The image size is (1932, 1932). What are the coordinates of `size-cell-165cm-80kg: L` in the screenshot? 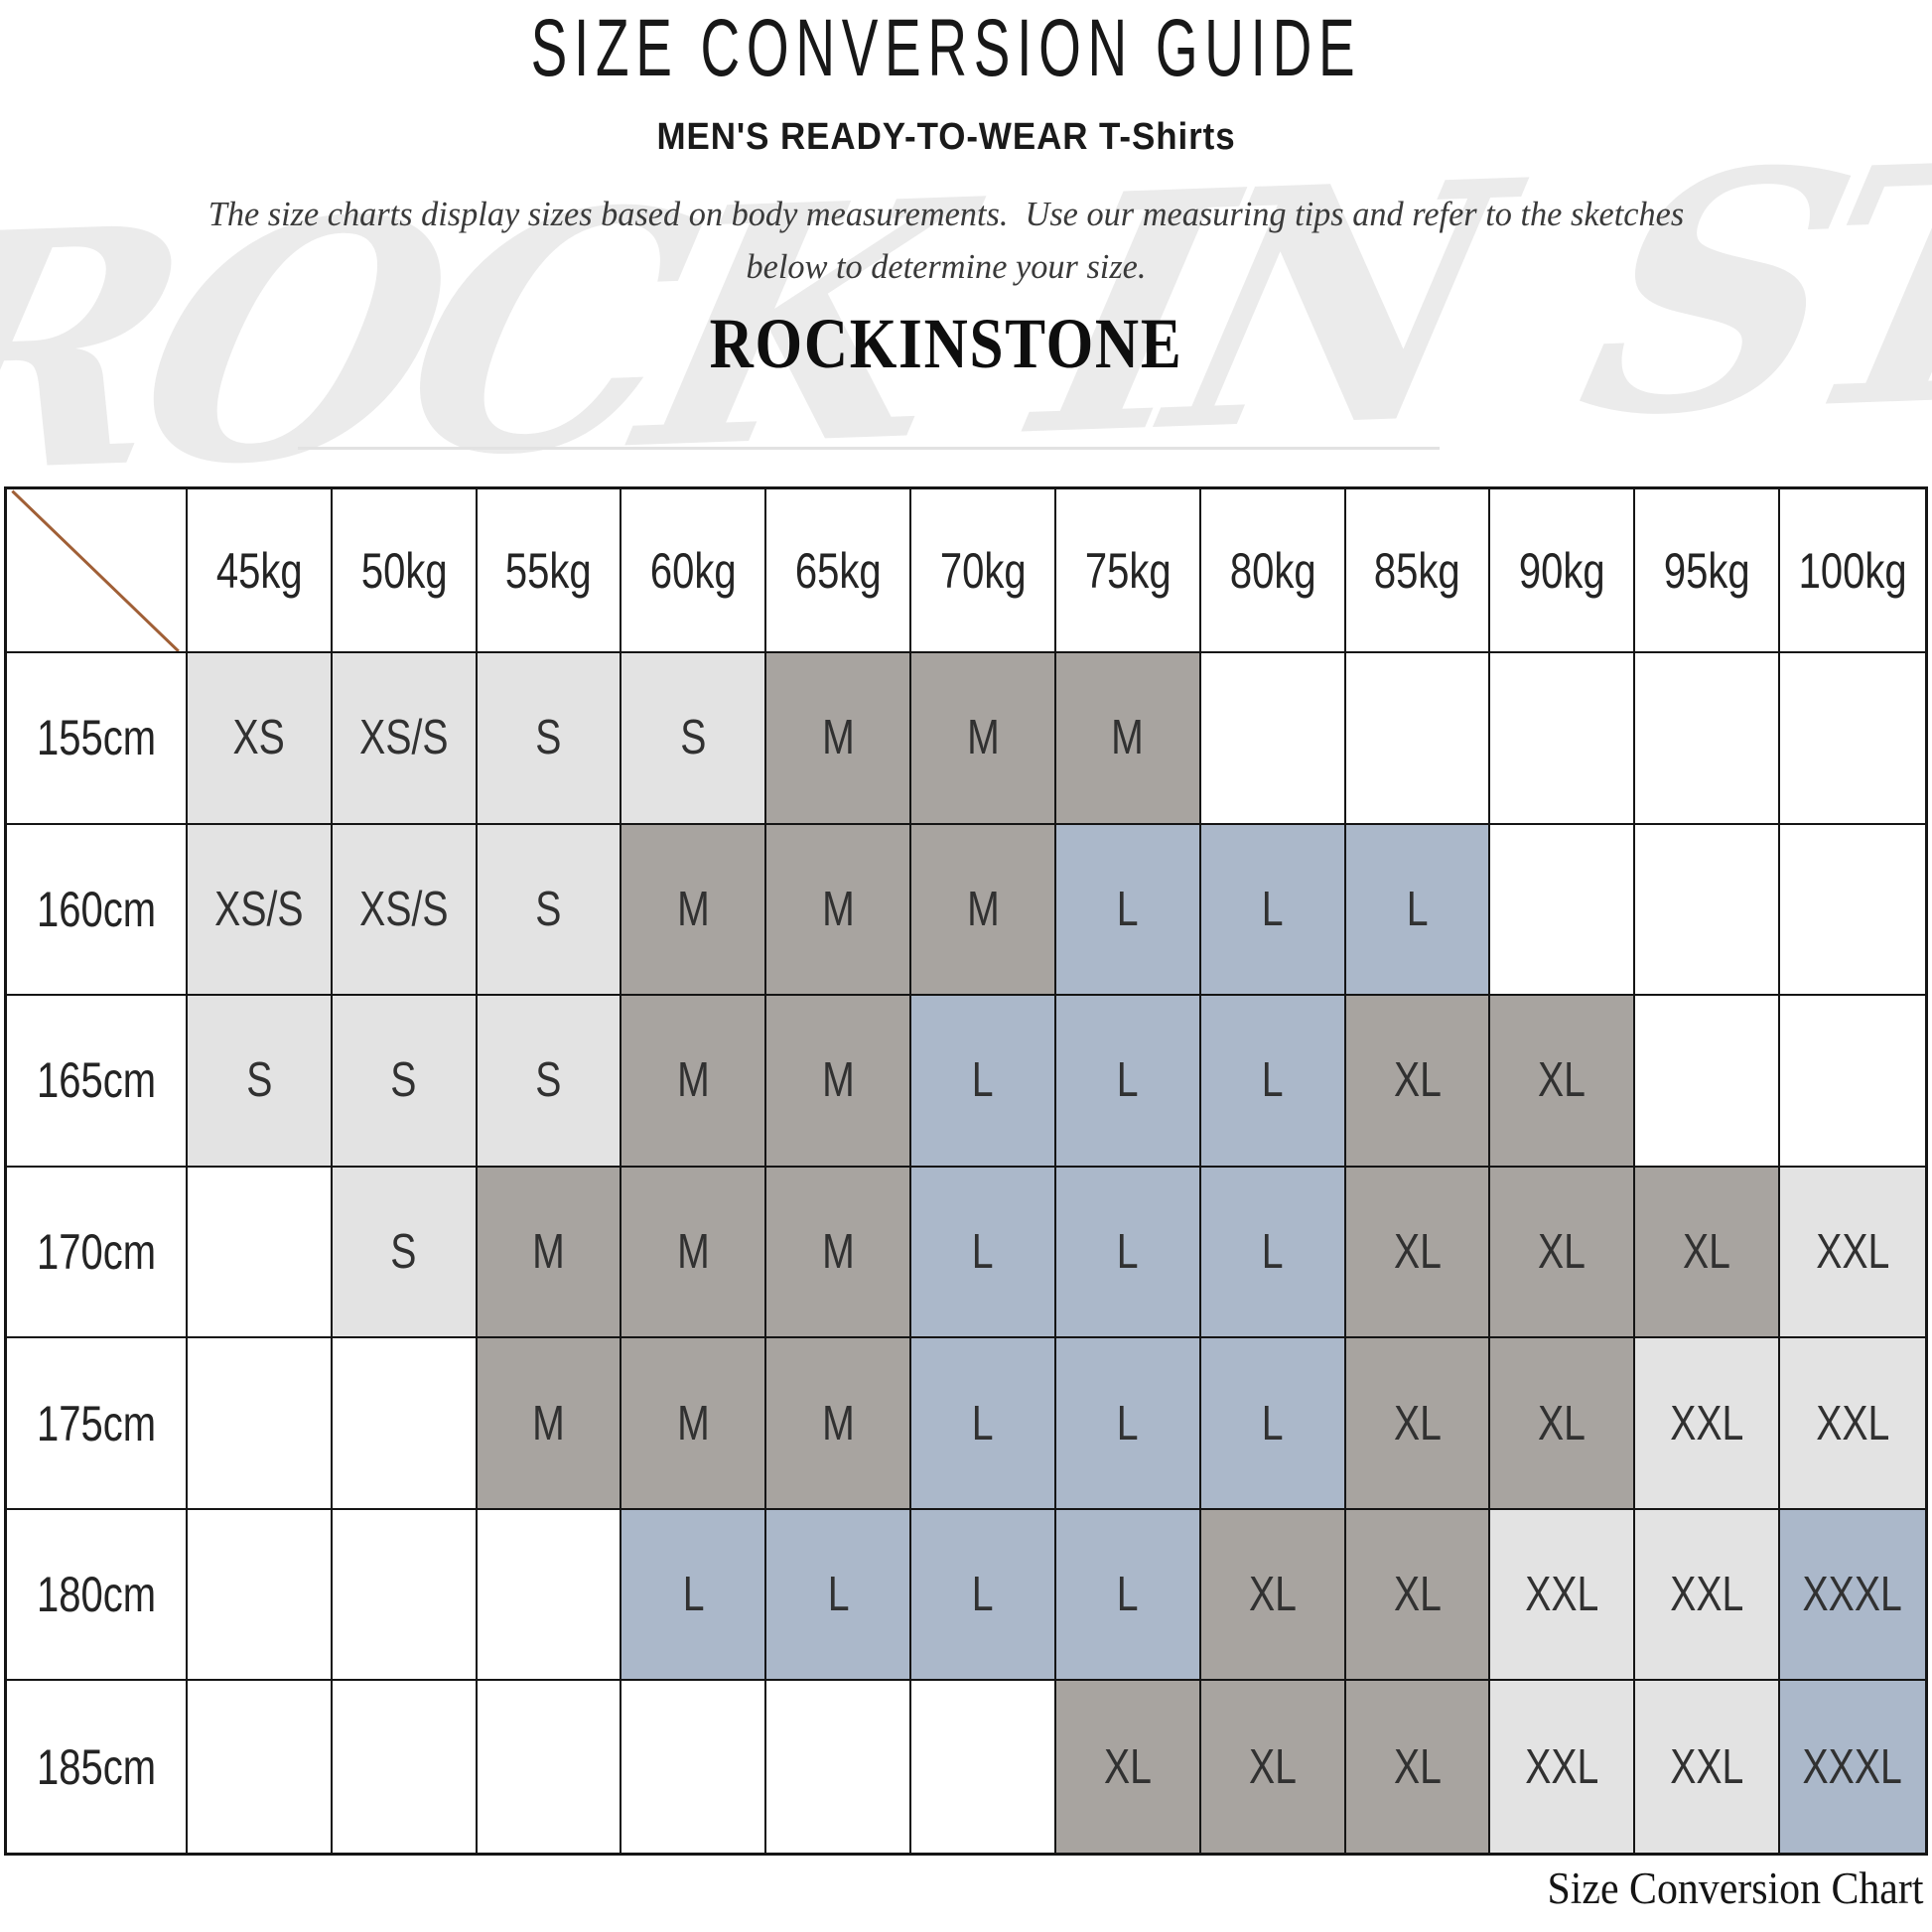 It's located at (1273, 1082).